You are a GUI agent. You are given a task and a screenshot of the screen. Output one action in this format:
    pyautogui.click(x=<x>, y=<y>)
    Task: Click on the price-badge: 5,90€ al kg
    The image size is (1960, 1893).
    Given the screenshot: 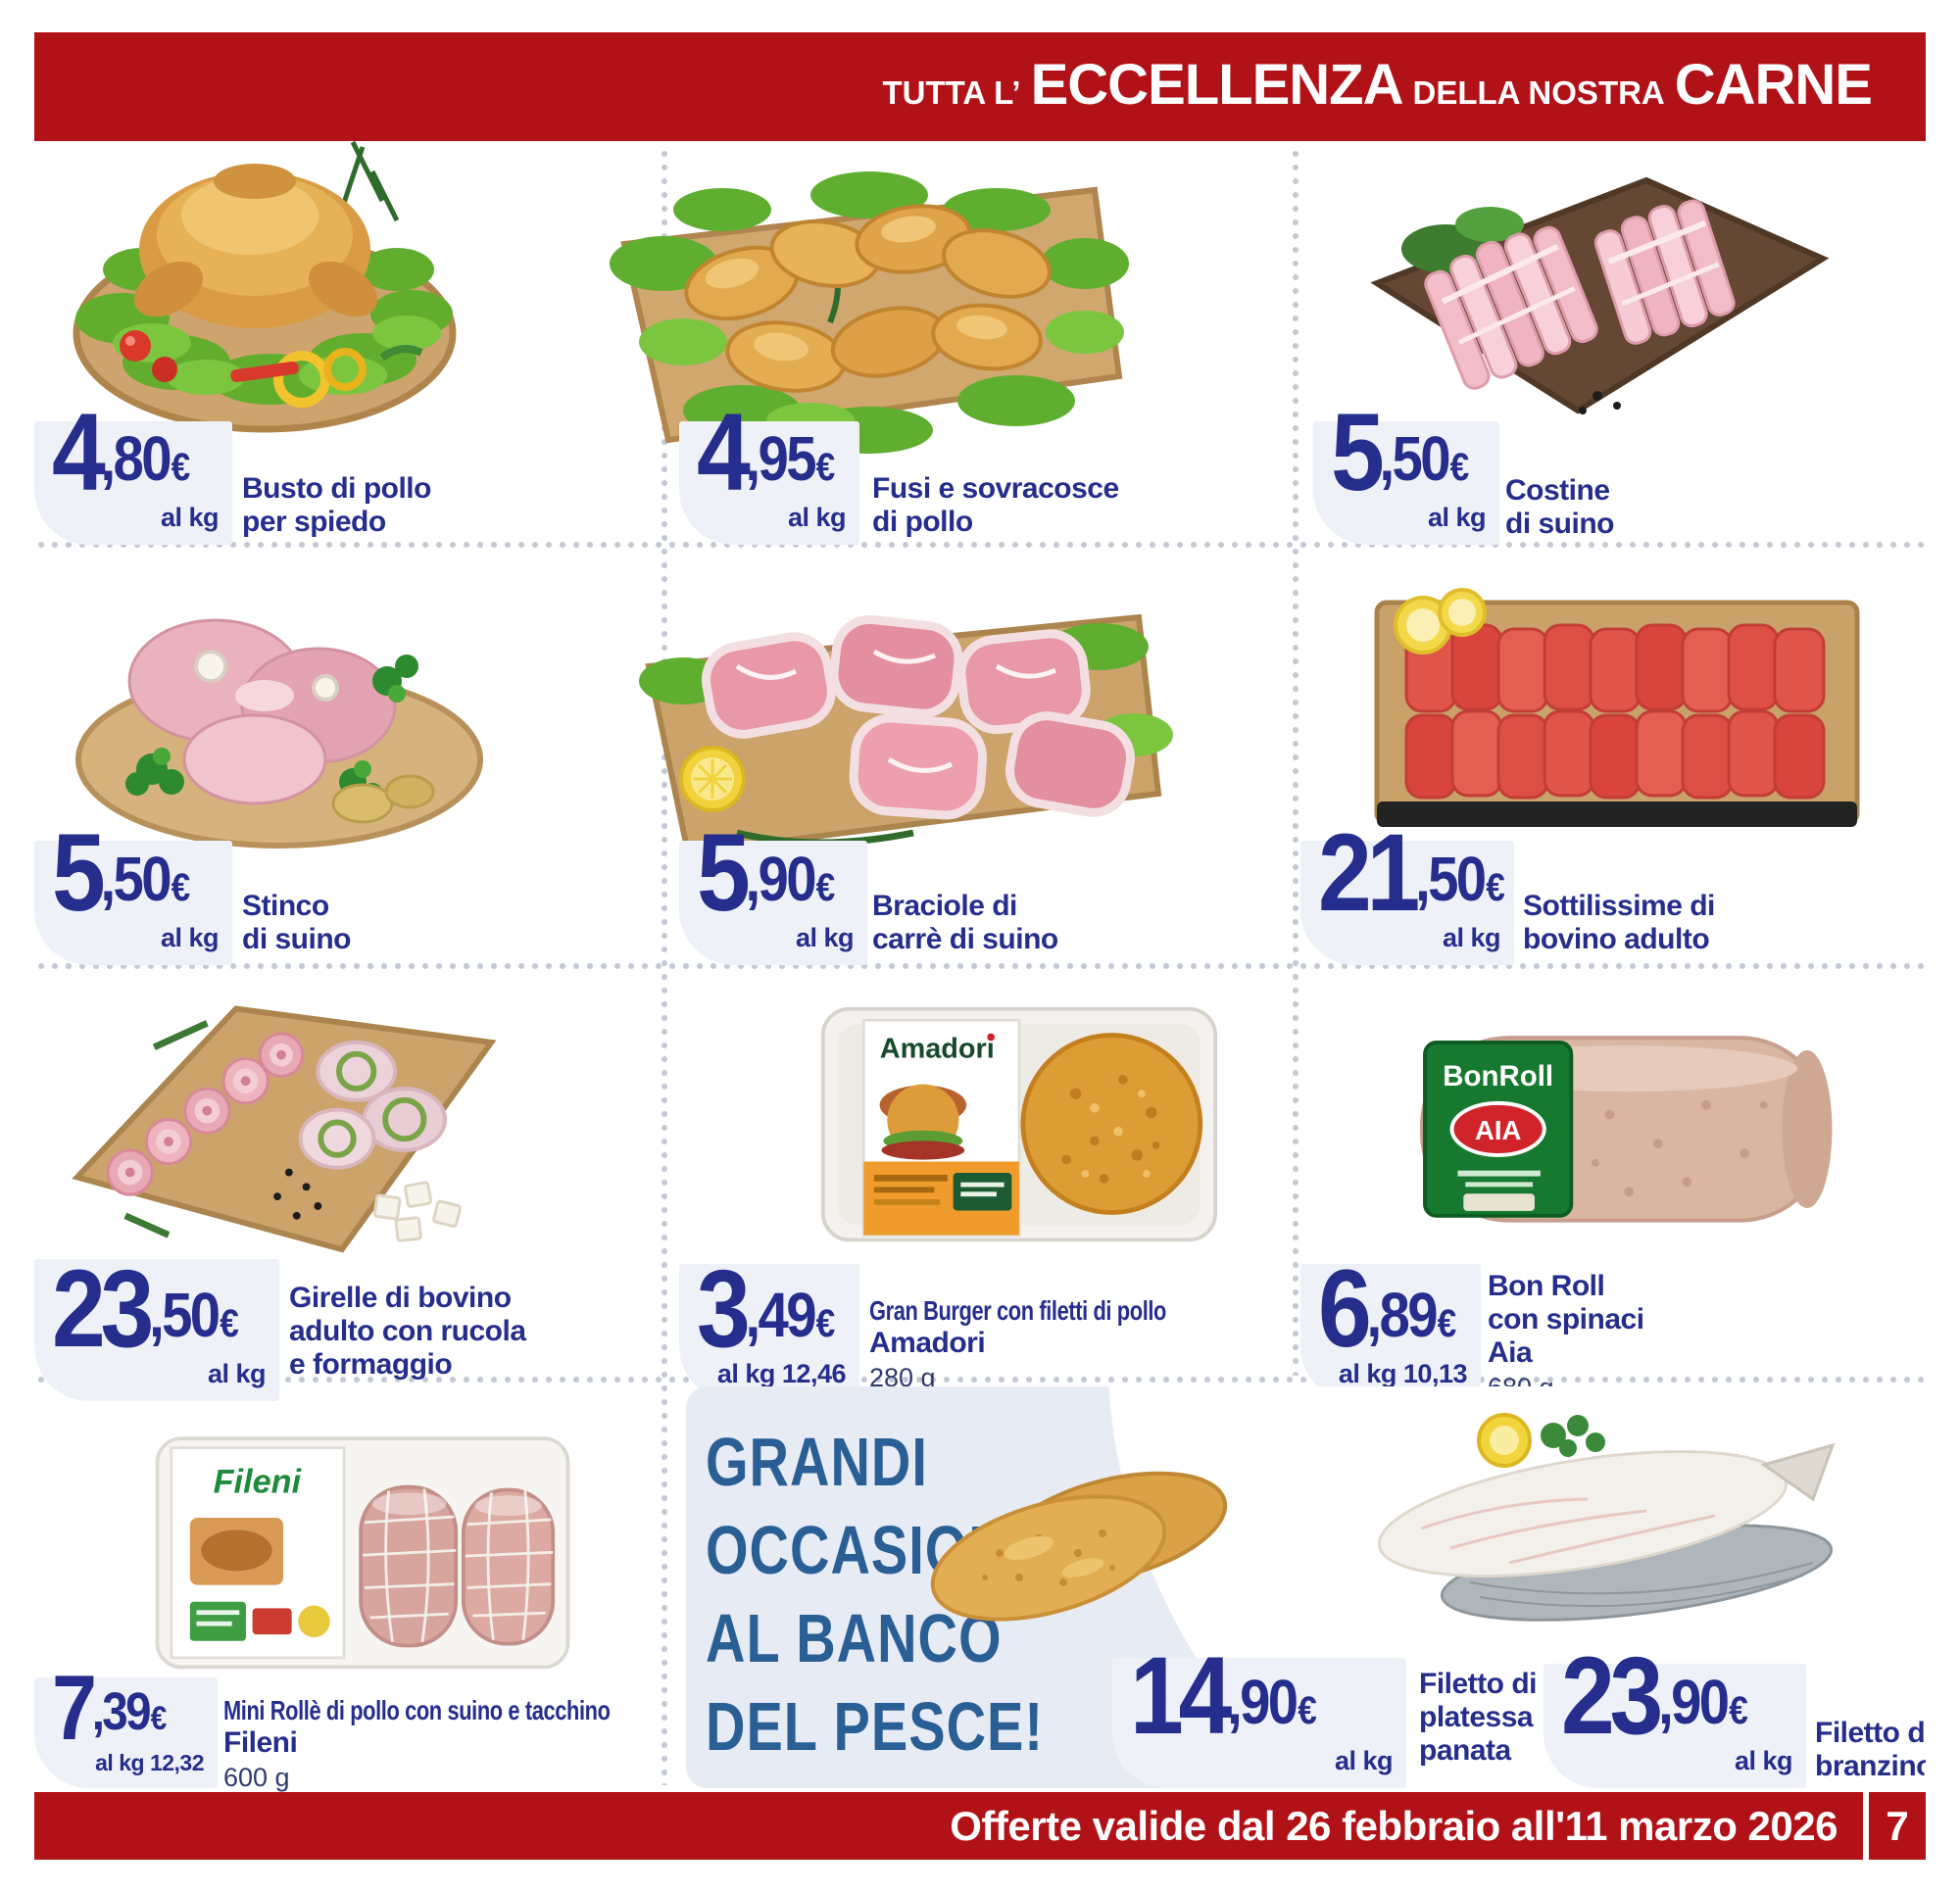 What is the action you would take?
    pyautogui.click(x=773, y=892)
    